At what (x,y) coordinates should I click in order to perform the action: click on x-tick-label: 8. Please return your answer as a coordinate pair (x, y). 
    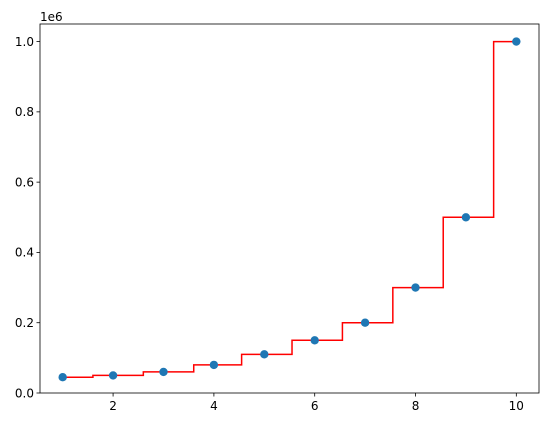
    Looking at the image, I should click on (416, 406).